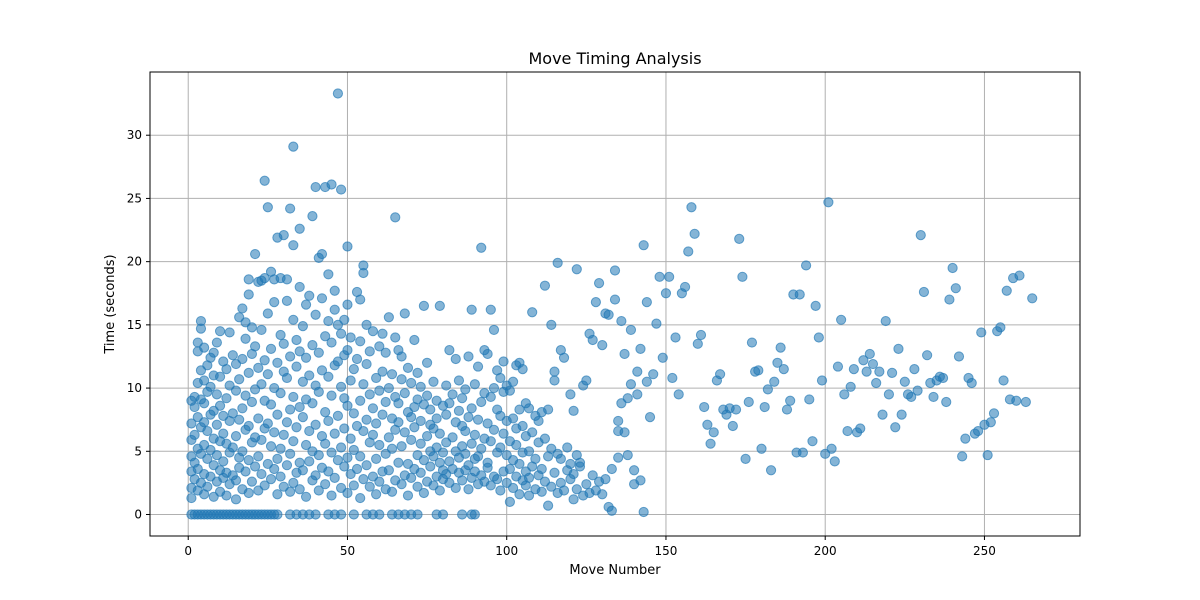 Image resolution: width=1200 pixels, height=600 pixels. What do you see at coordinates (134, 325) in the screenshot?
I see `y-tick-label: 15` at bounding box center [134, 325].